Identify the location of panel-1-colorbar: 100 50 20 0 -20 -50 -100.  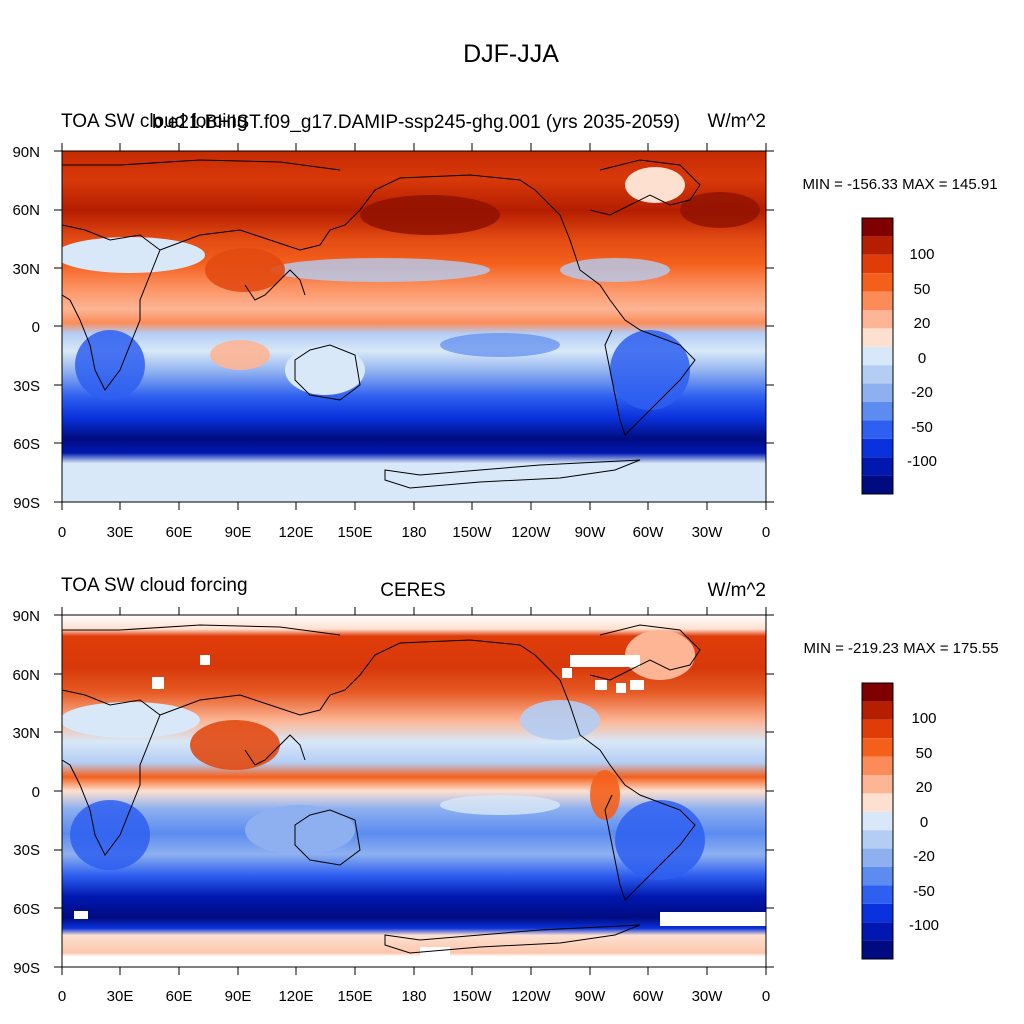
(899, 356).